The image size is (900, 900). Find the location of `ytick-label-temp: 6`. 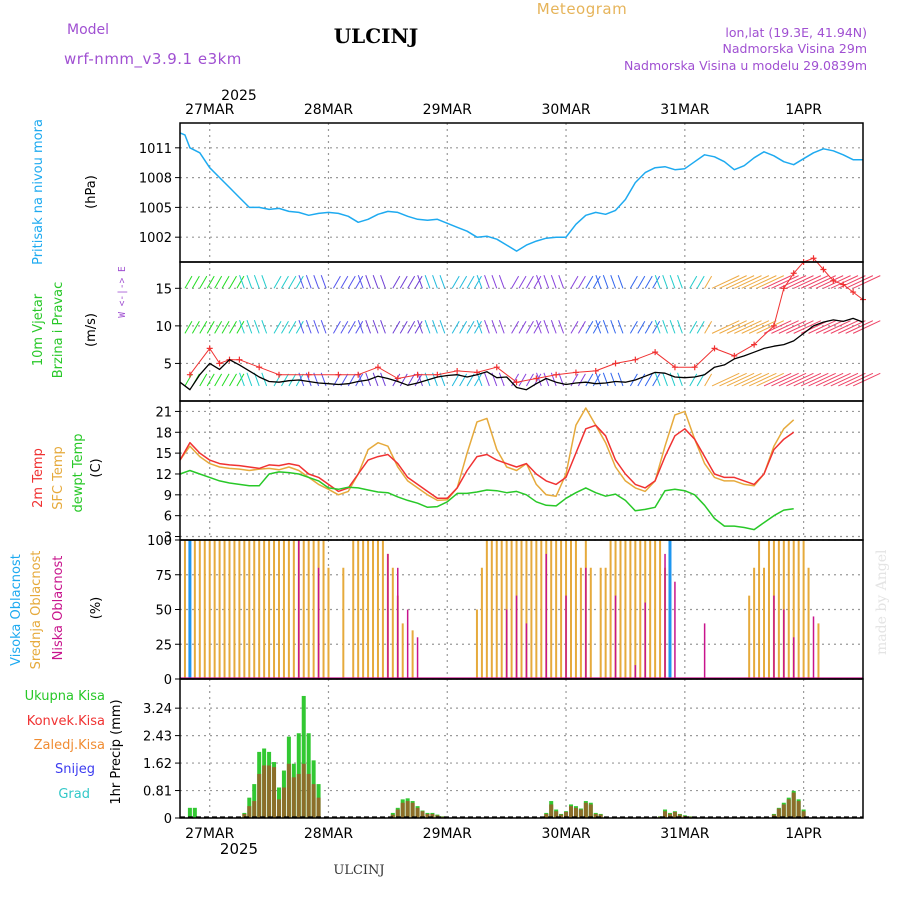

ytick-label-temp: 6 is located at coordinates (168, 517).